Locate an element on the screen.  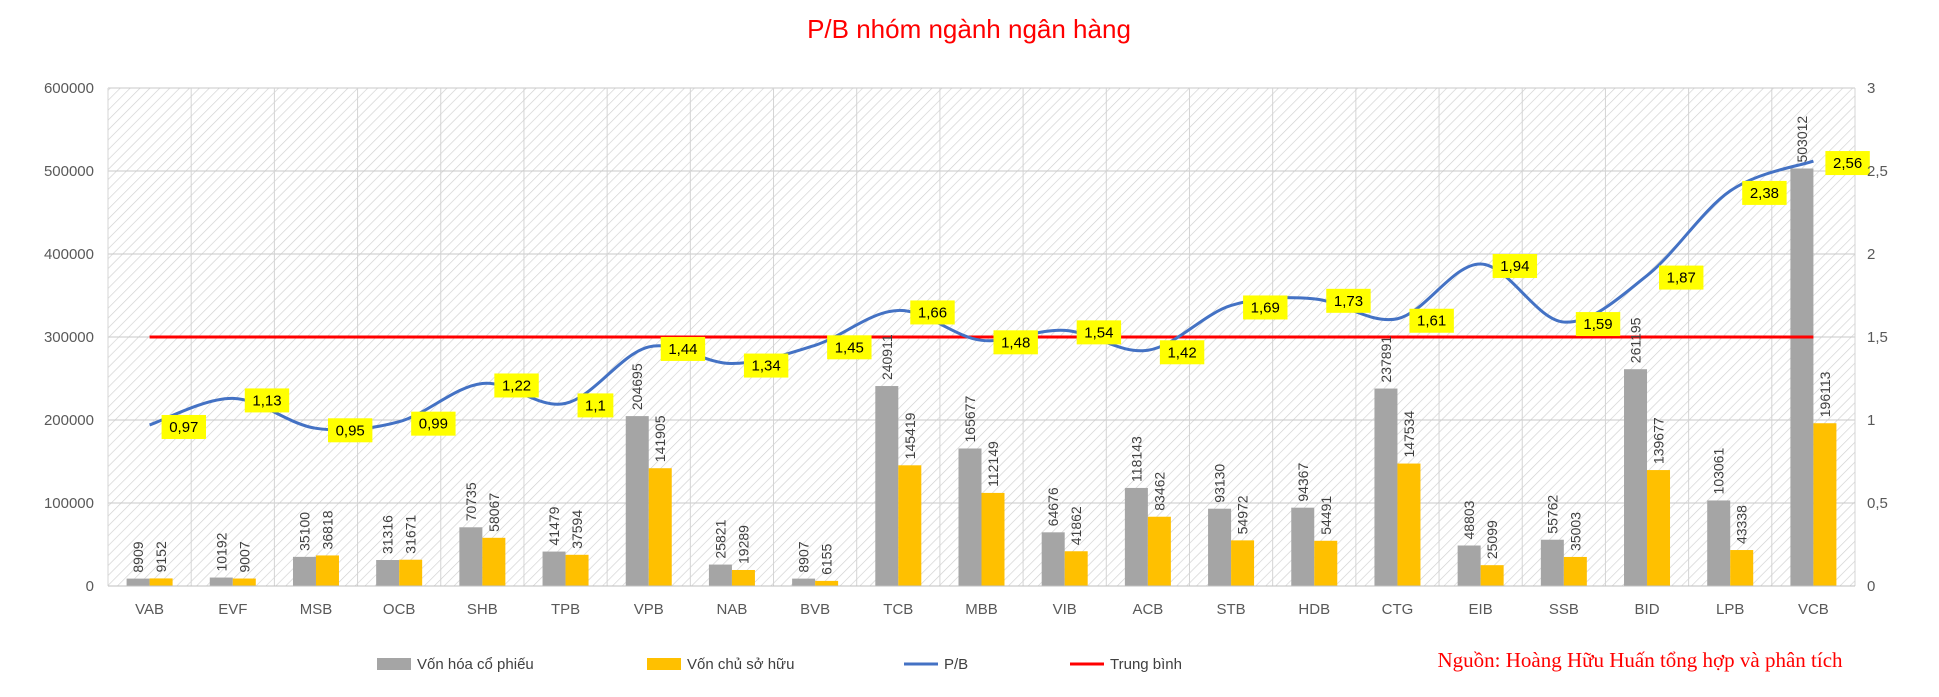
data-label-market-cap: 94367 is located at coordinates (1303, 482).